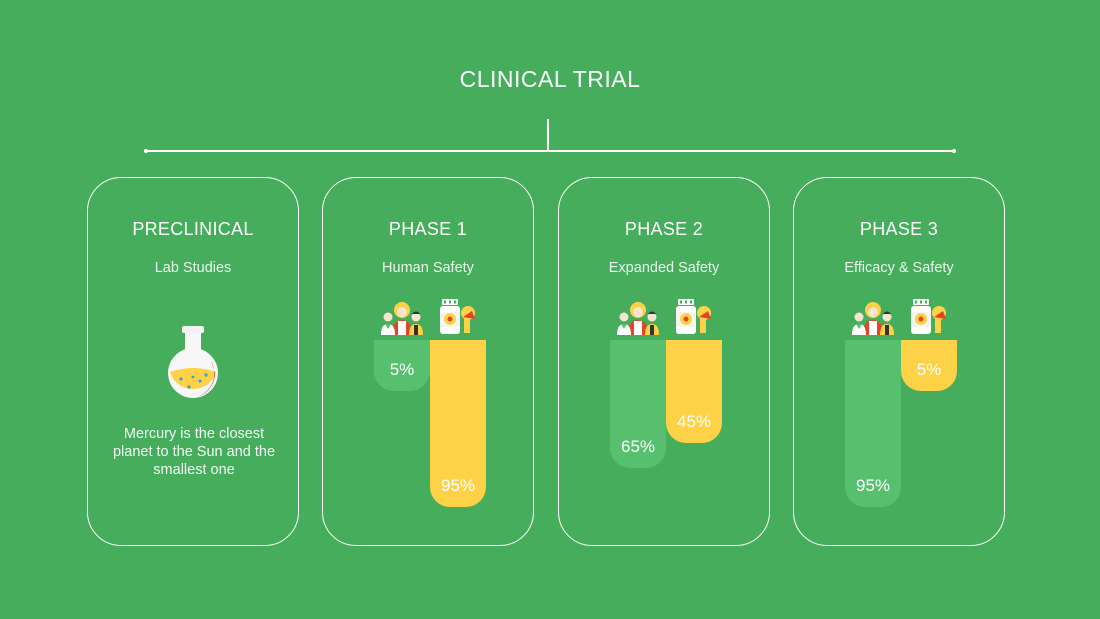 This screenshot has height=619, width=1100. I want to click on card-subtitle: Expanded Safety, so click(664, 268).